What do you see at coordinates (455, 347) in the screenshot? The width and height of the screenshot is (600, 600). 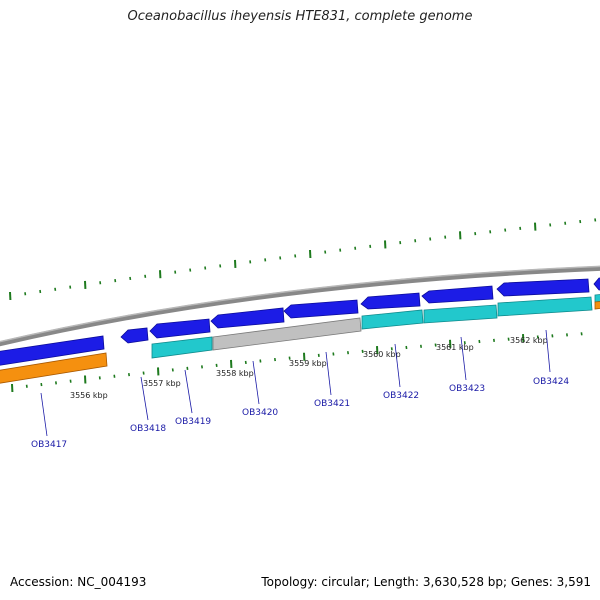 I see `kbp-label-3561: 3561 kbp` at bounding box center [455, 347].